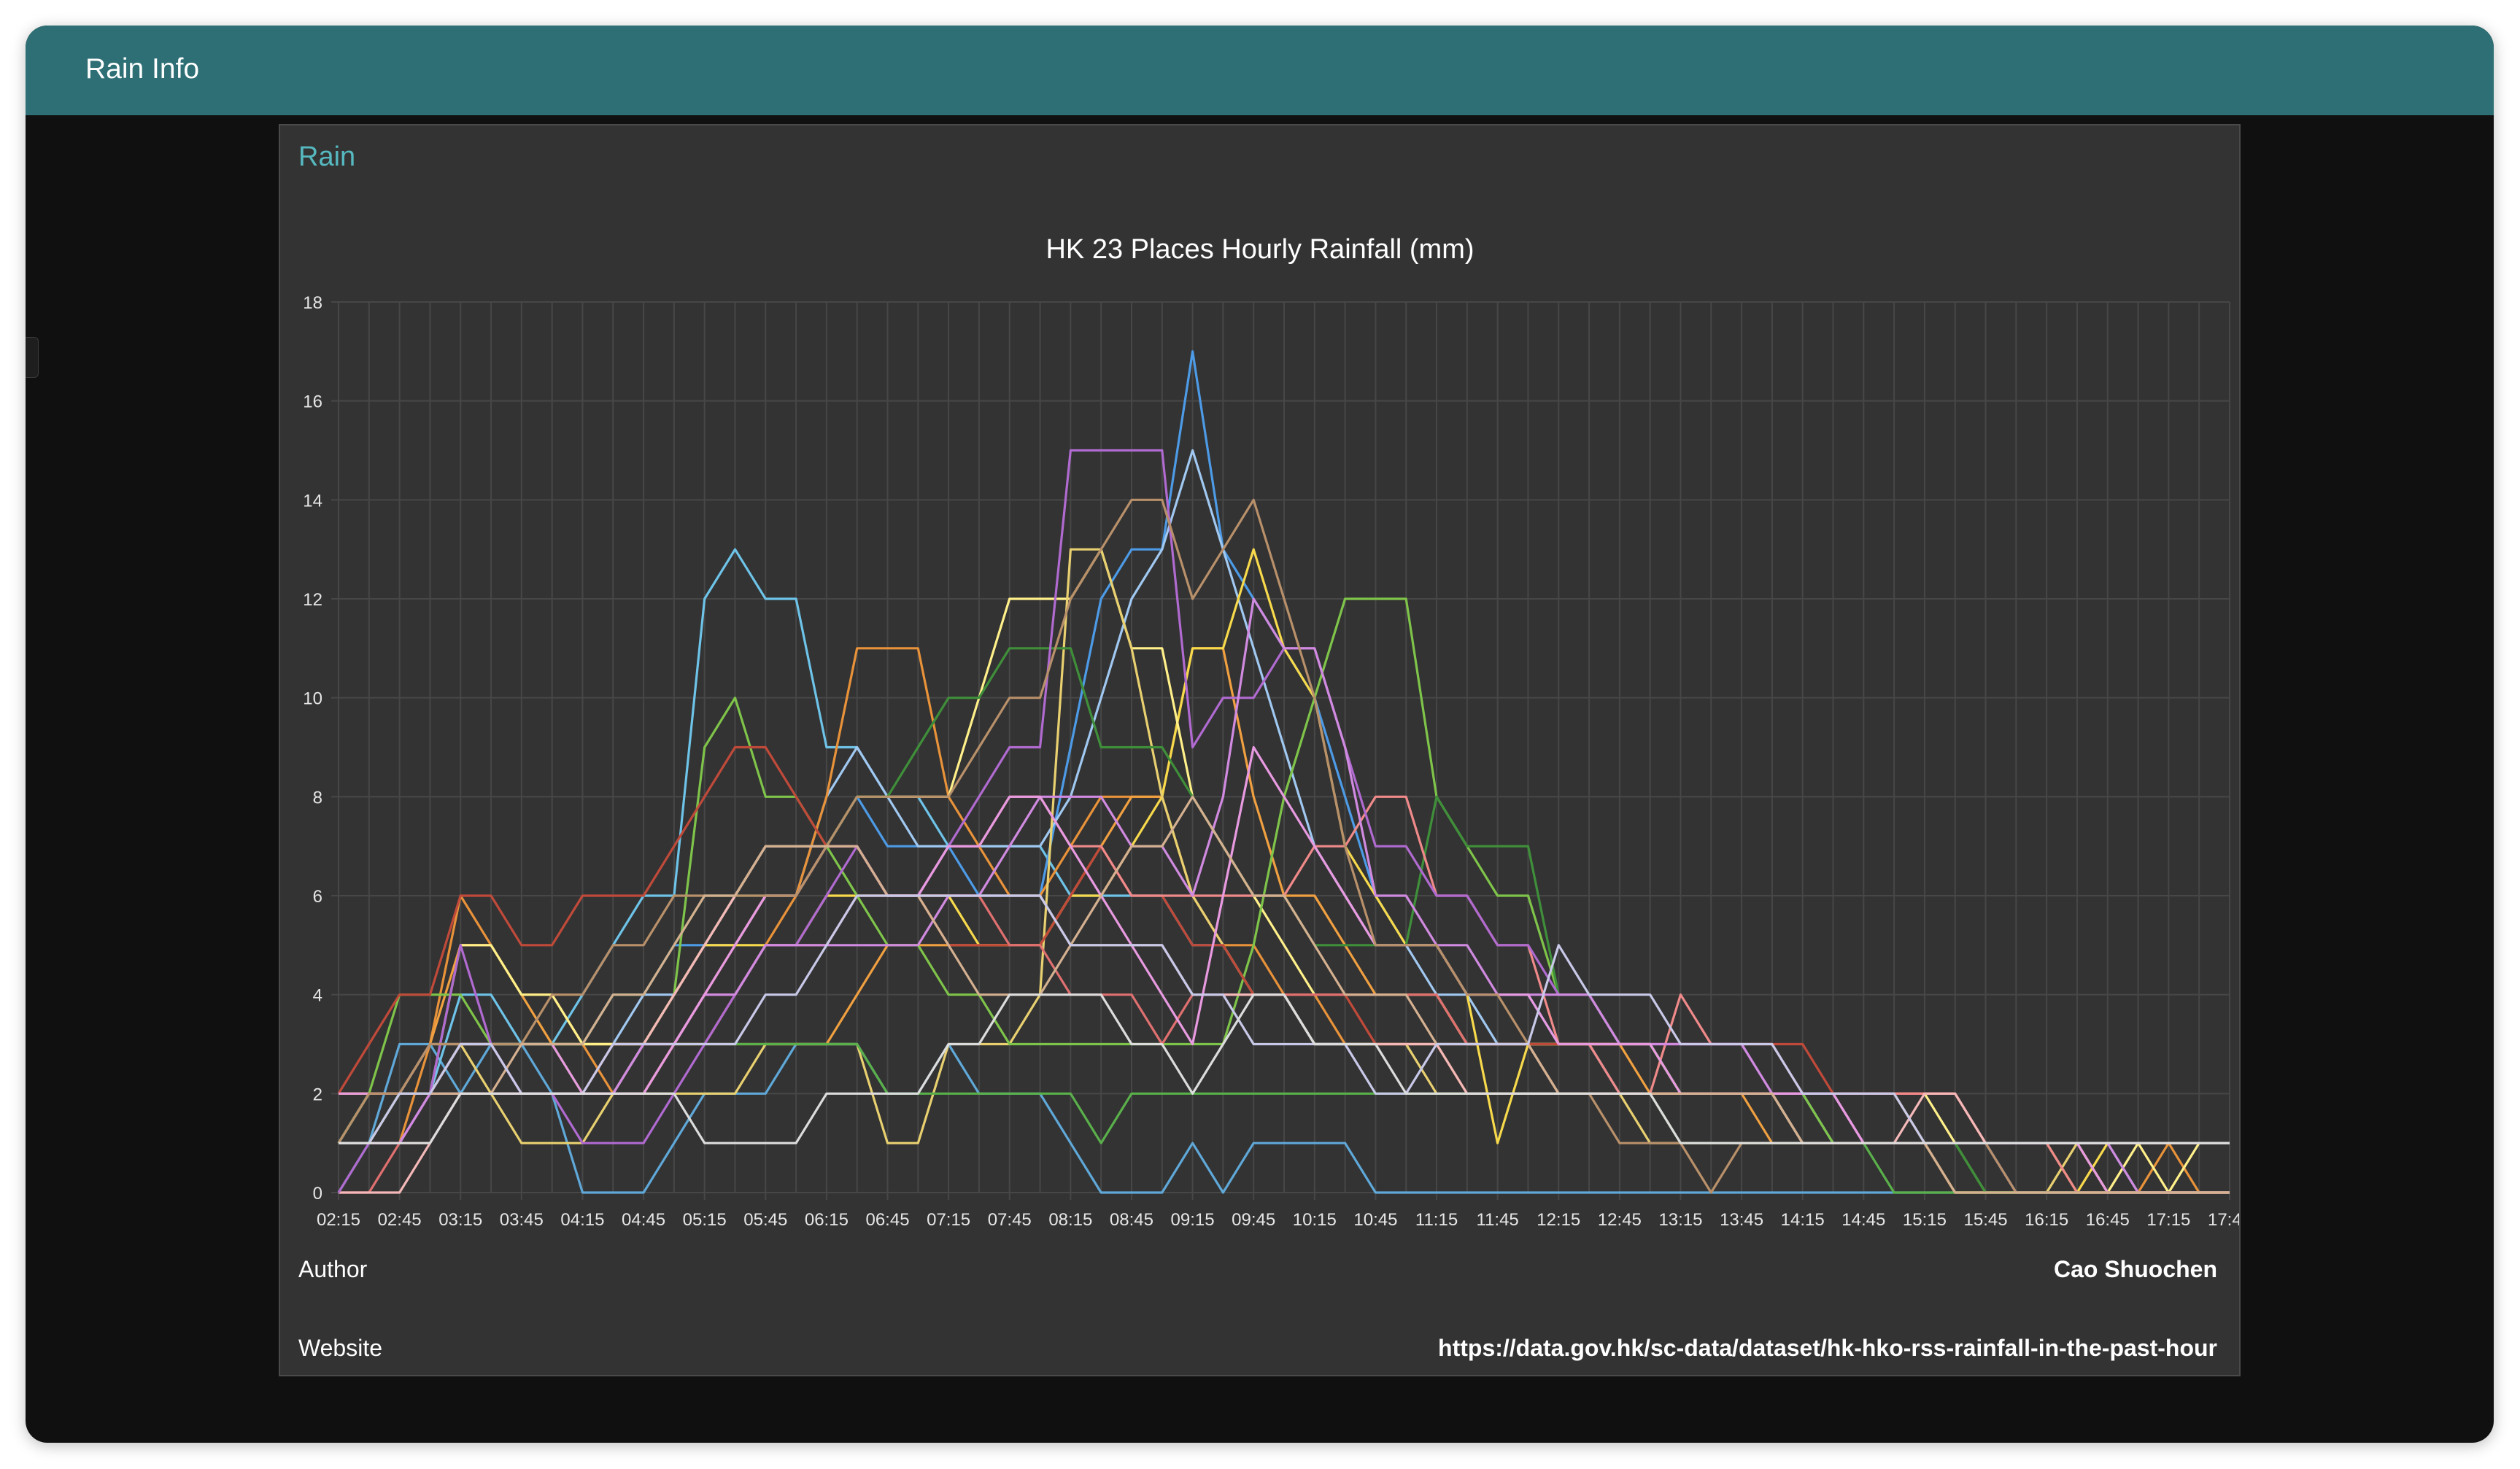 The width and height of the screenshot is (2520, 1469). What do you see at coordinates (317, 1194) in the screenshot?
I see `y-tick-label: 0` at bounding box center [317, 1194].